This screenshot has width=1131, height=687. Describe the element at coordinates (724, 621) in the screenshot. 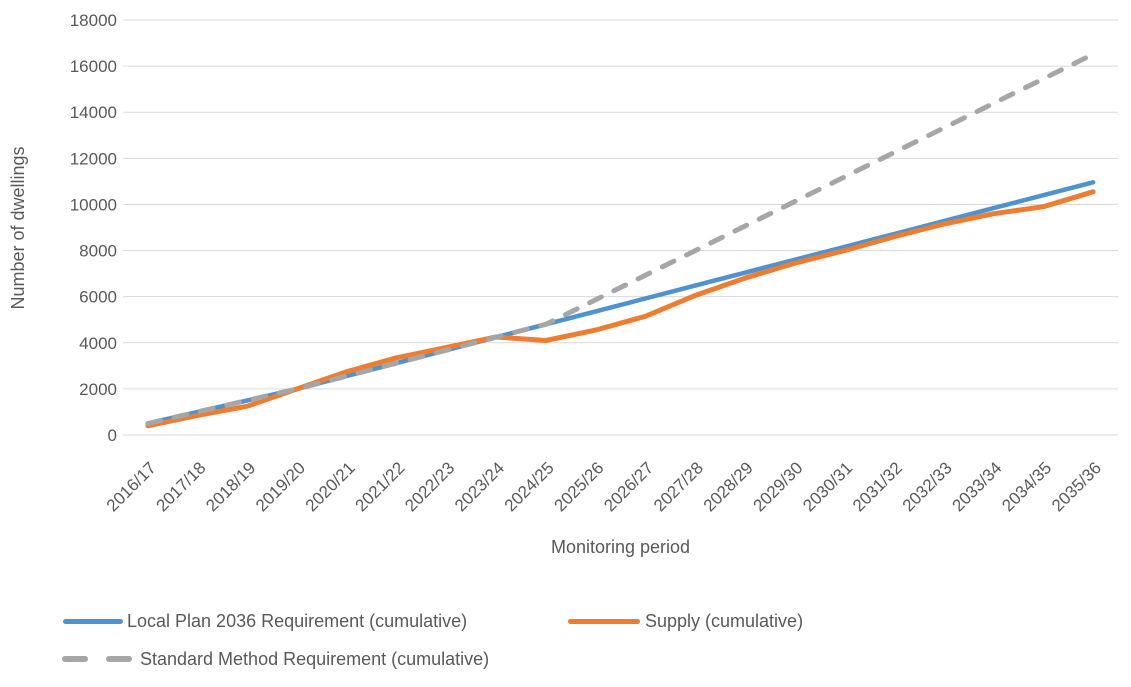

I see `legend-label-supply: Supply (cumulative)` at that location.